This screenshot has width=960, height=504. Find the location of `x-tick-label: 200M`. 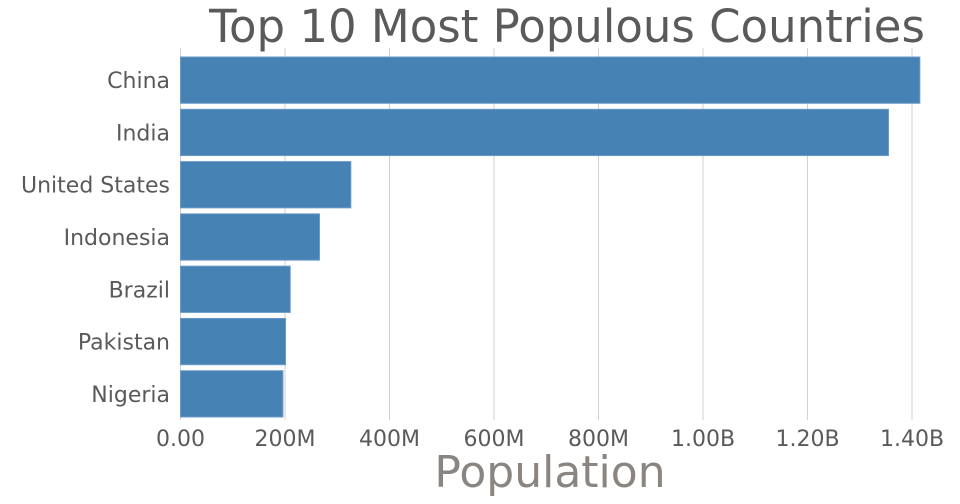

x-tick-label: 200M is located at coordinates (285, 439).